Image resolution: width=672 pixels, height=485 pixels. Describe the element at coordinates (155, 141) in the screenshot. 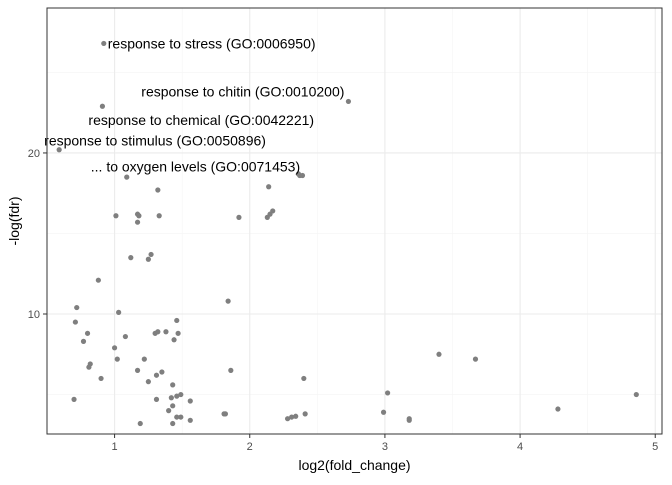

I see `point-annotation: response to stimulus (GO:0050896)` at that location.